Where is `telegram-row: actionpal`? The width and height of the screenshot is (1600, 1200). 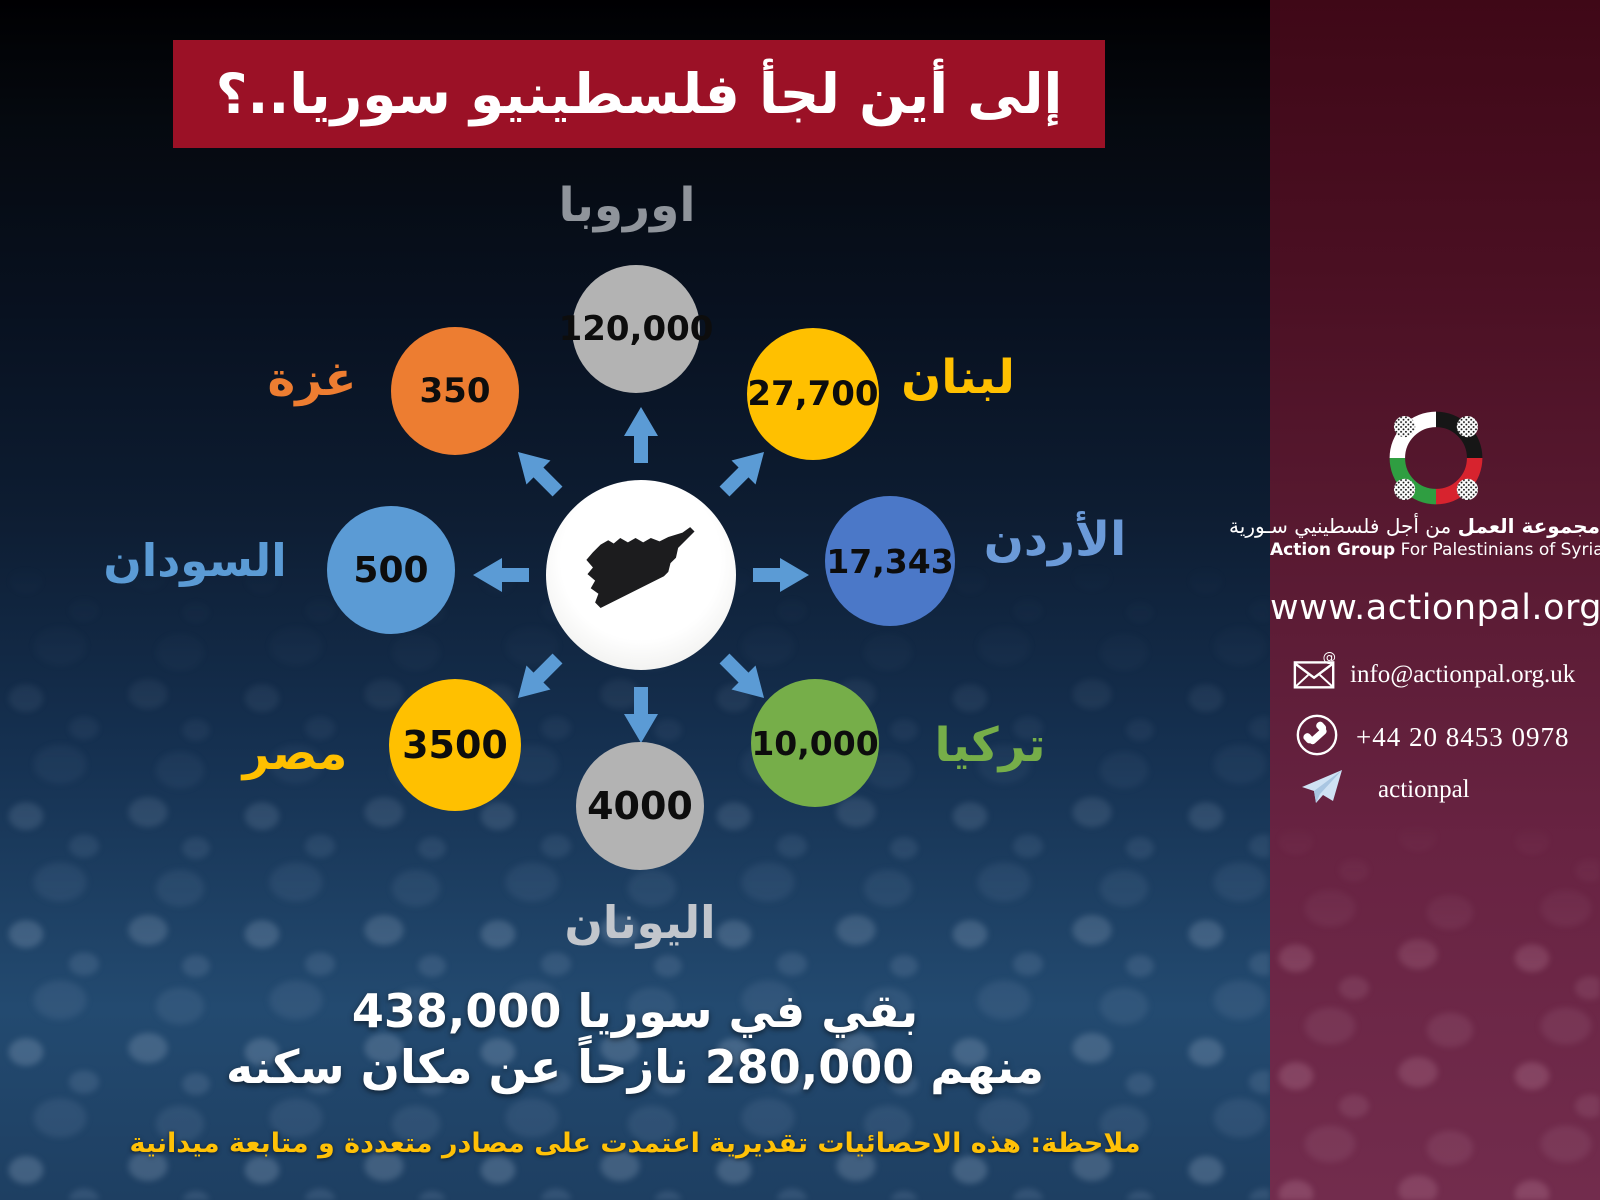 telegram-row: actionpal is located at coordinates (1385, 789).